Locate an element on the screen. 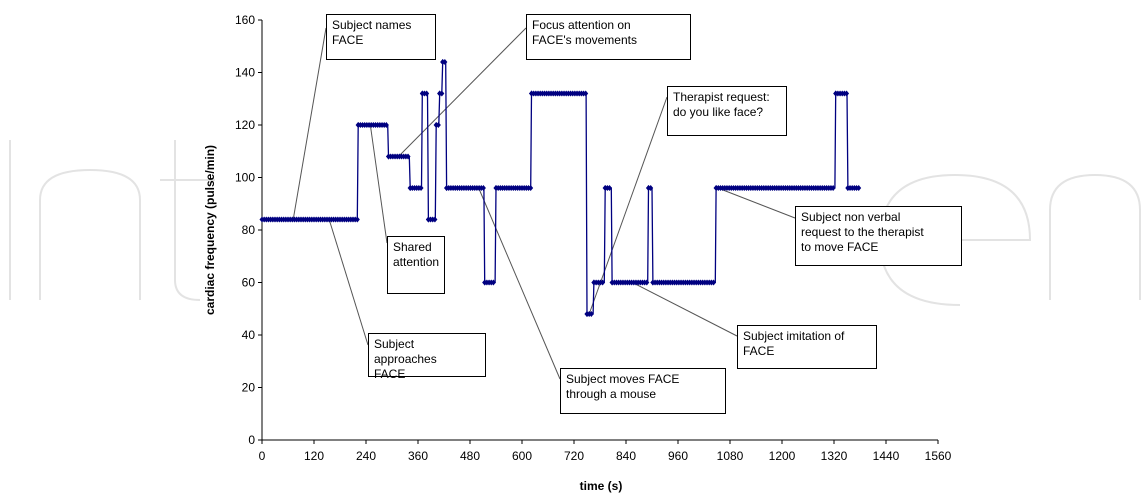 This screenshot has width=1142, height=498. annotation-callout: Shared attention is located at coordinates (416, 265).